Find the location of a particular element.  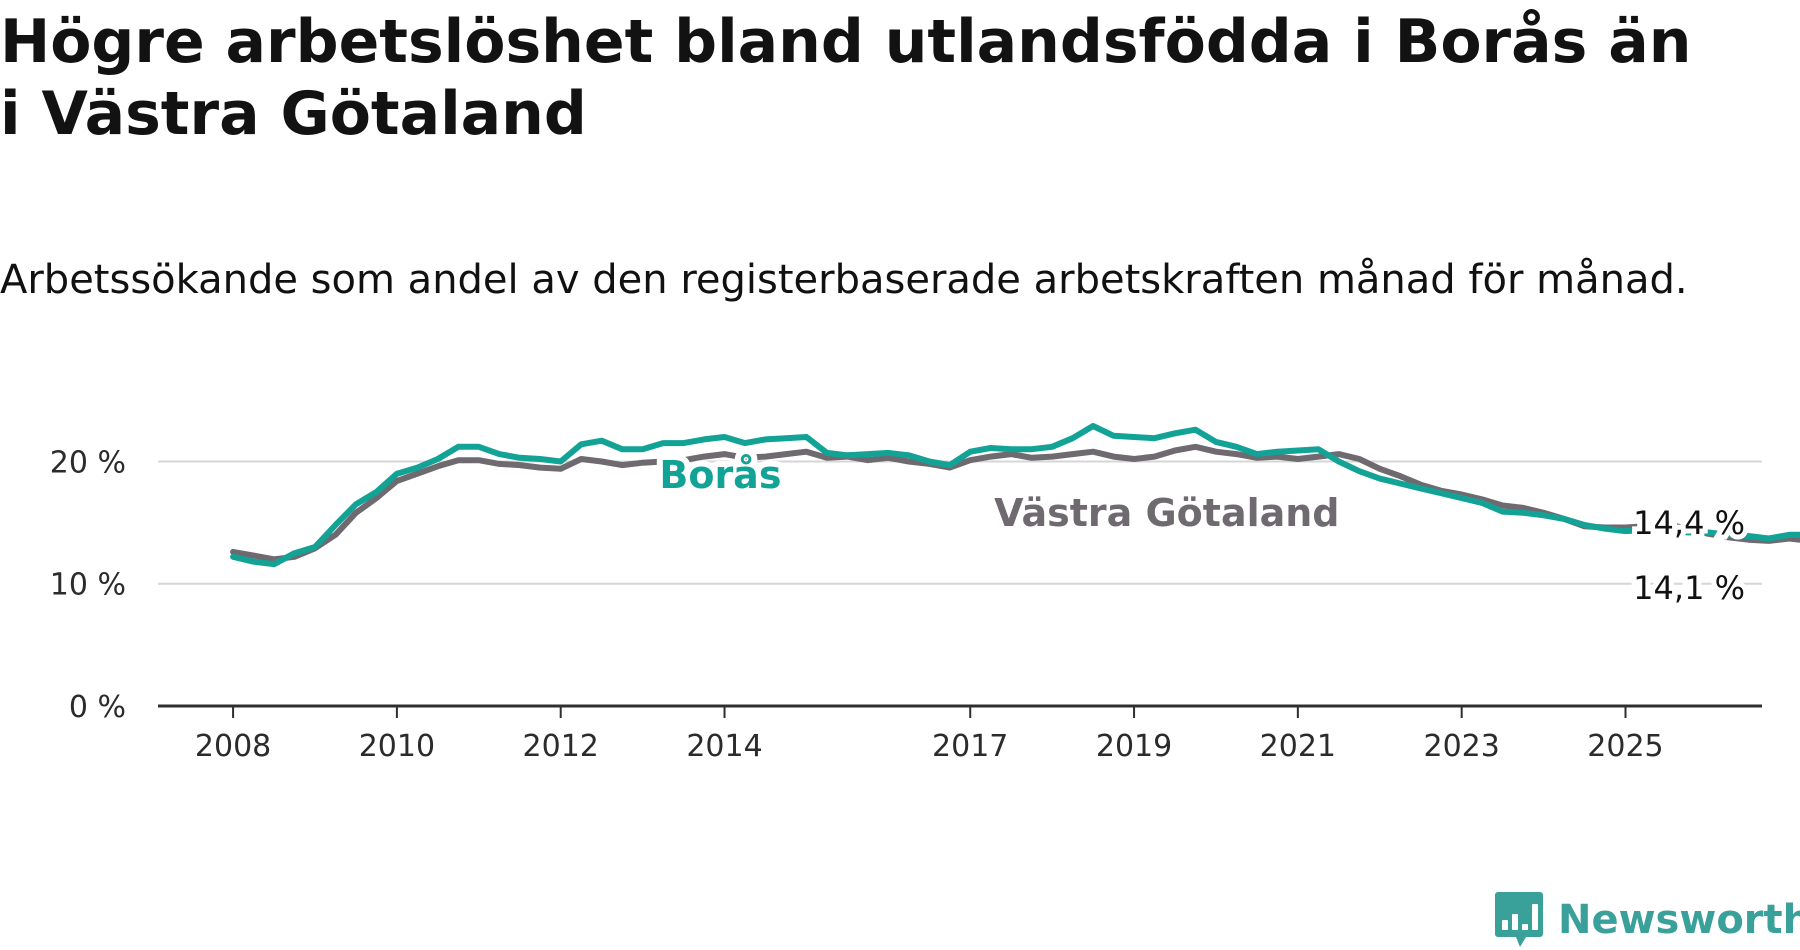

series-lines is located at coordinates (1015, 495).